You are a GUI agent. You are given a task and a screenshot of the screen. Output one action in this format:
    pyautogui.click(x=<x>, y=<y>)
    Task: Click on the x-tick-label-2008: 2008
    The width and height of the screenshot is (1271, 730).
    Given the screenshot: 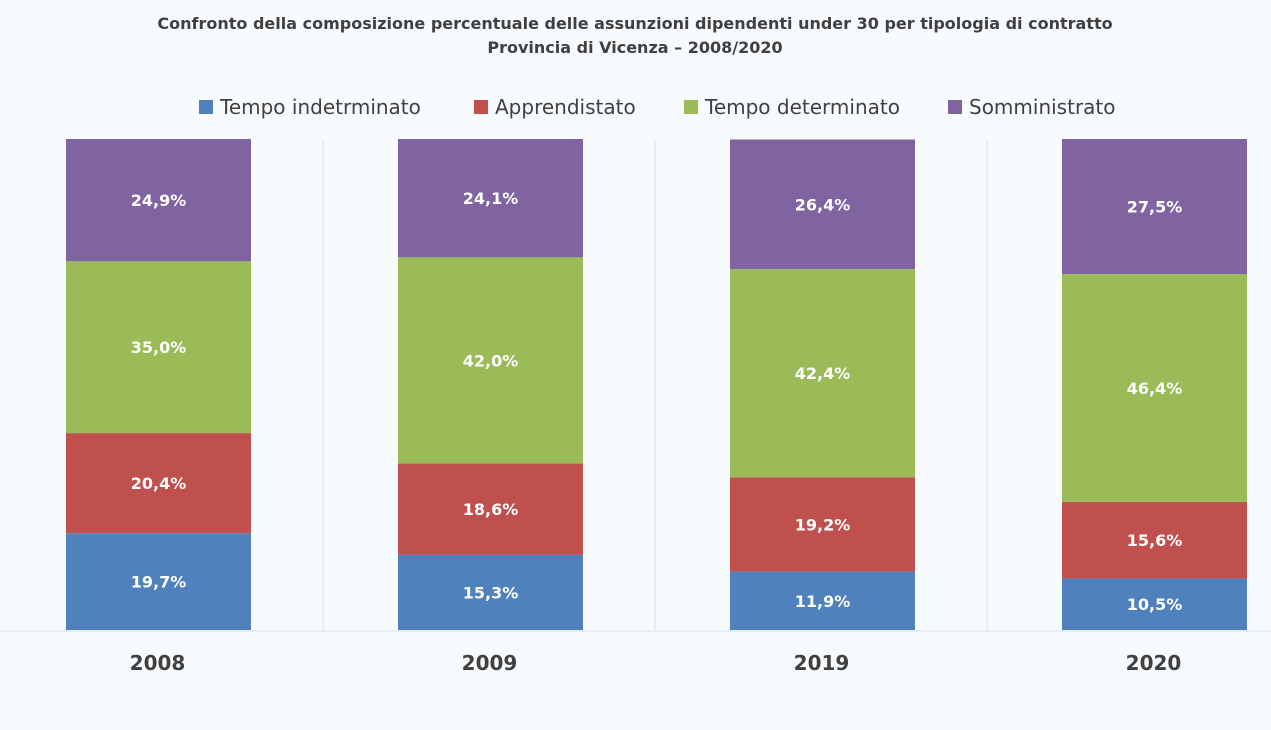 What is the action you would take?
    pyautogui.click(x=158, y=663)
    